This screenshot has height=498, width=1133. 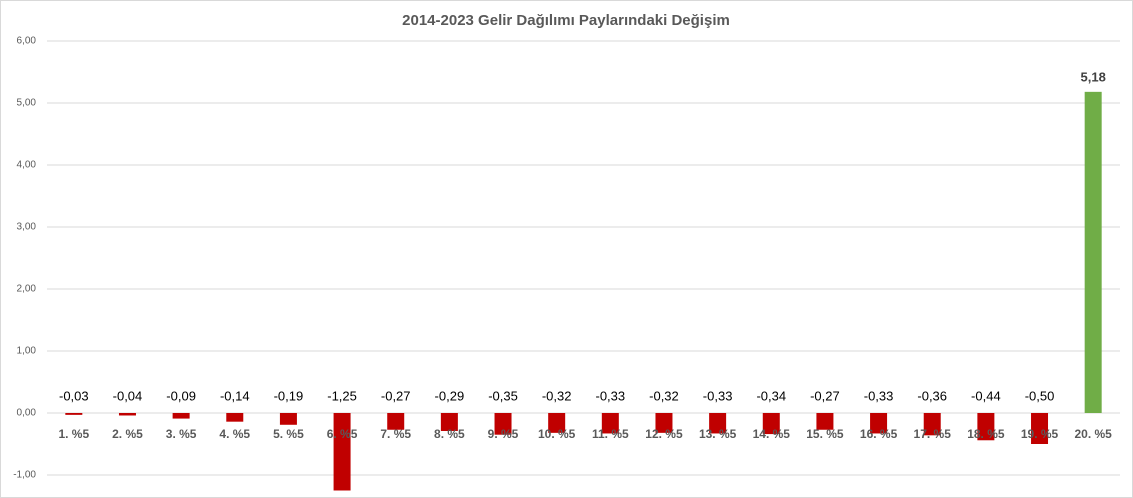 I want to click on x-tick-label: 19. %5, so click(x=1040, y=434).